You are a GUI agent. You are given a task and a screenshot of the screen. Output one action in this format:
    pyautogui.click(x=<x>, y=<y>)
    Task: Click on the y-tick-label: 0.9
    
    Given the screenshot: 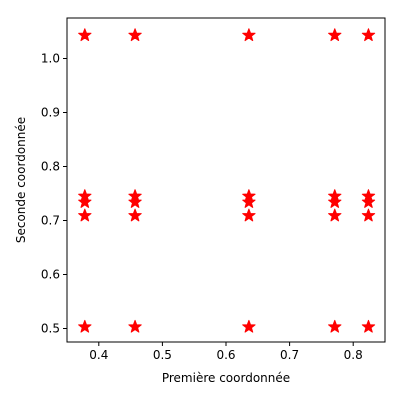 What is the action you would take?
    pyautogui.click(x=50, y=113)
    